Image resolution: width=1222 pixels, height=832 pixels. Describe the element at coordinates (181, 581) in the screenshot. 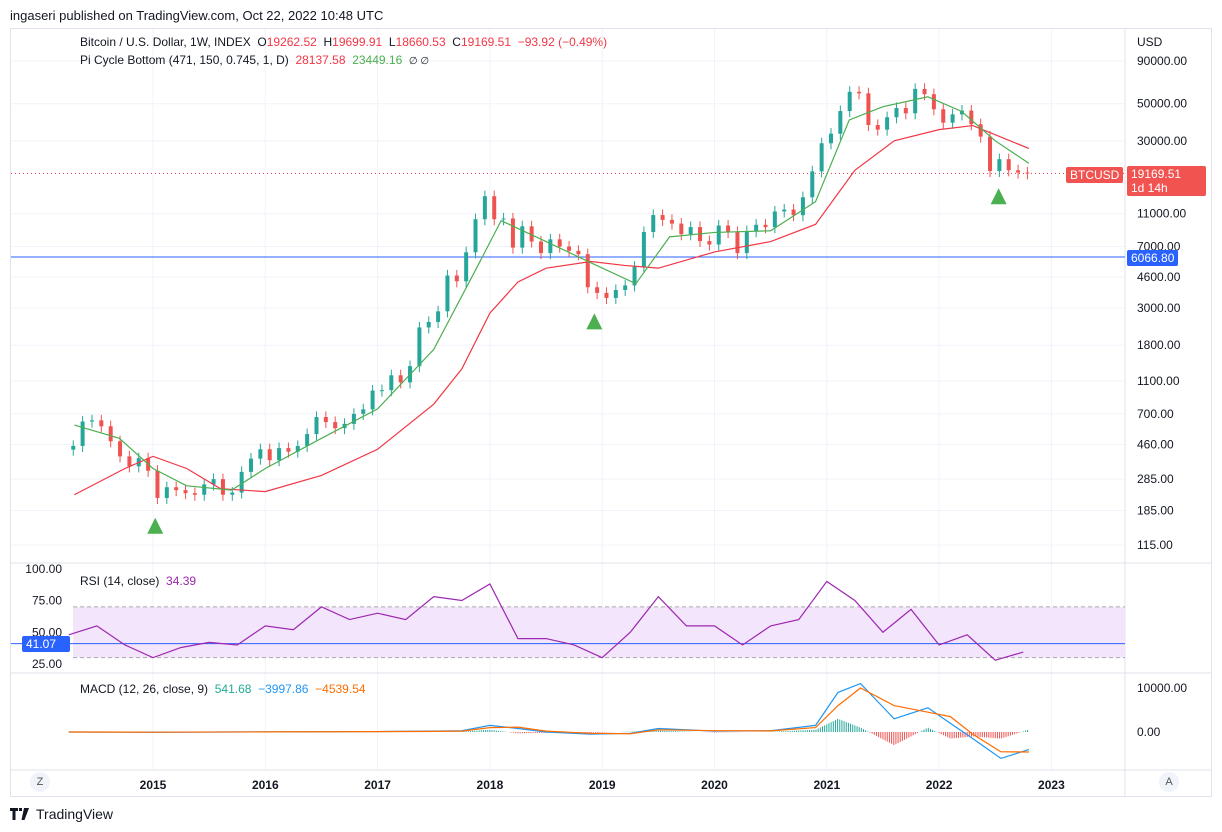

I see `rsi-value: 34.39` at that location.